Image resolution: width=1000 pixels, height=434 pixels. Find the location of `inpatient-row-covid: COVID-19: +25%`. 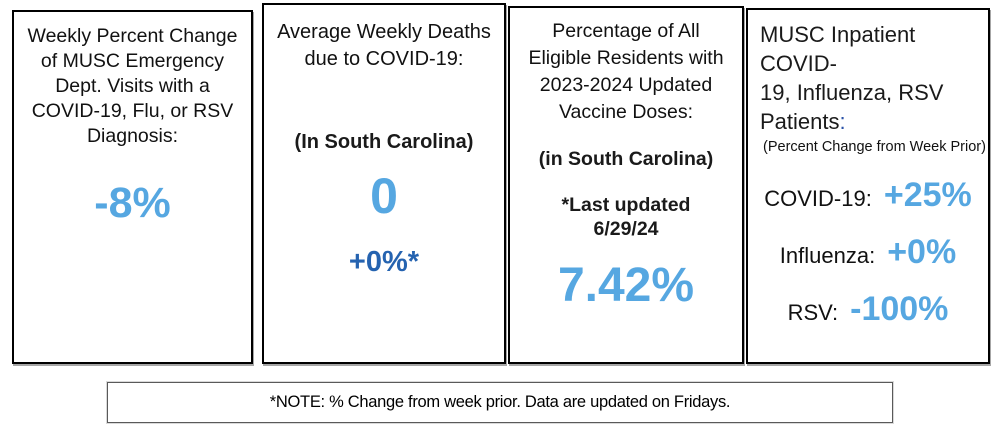

inpatient-row-covid: COVID-19: +25% is located at coordinates (868, 196).